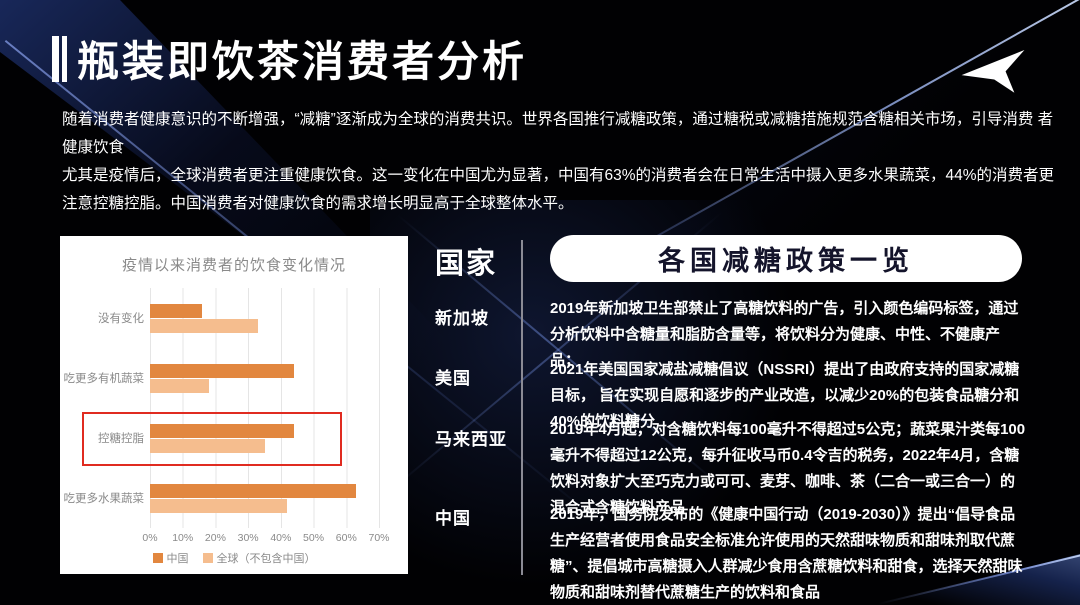  I want to click on paper-plane-icon, so click(993, 71).